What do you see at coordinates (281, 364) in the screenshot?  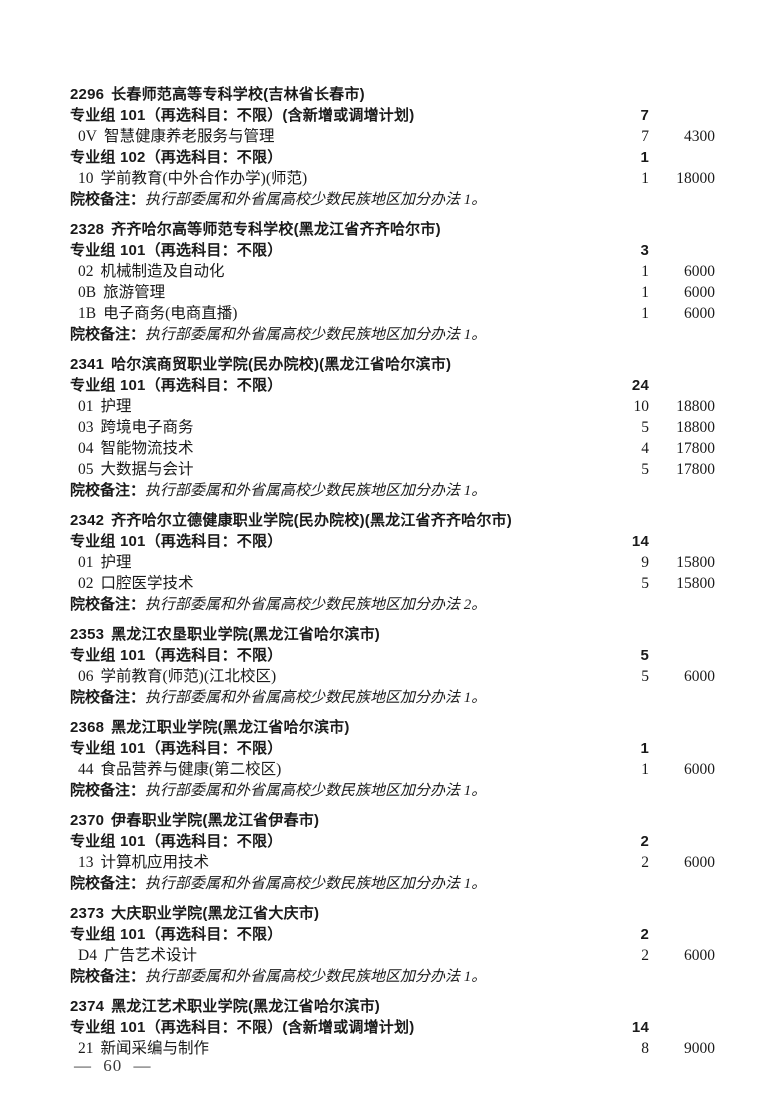 I see `school-name: 哈尔滨商贸职业学院(民办院校)(黑龙江省哈尔滨市)` at bounding box center [281, 364].